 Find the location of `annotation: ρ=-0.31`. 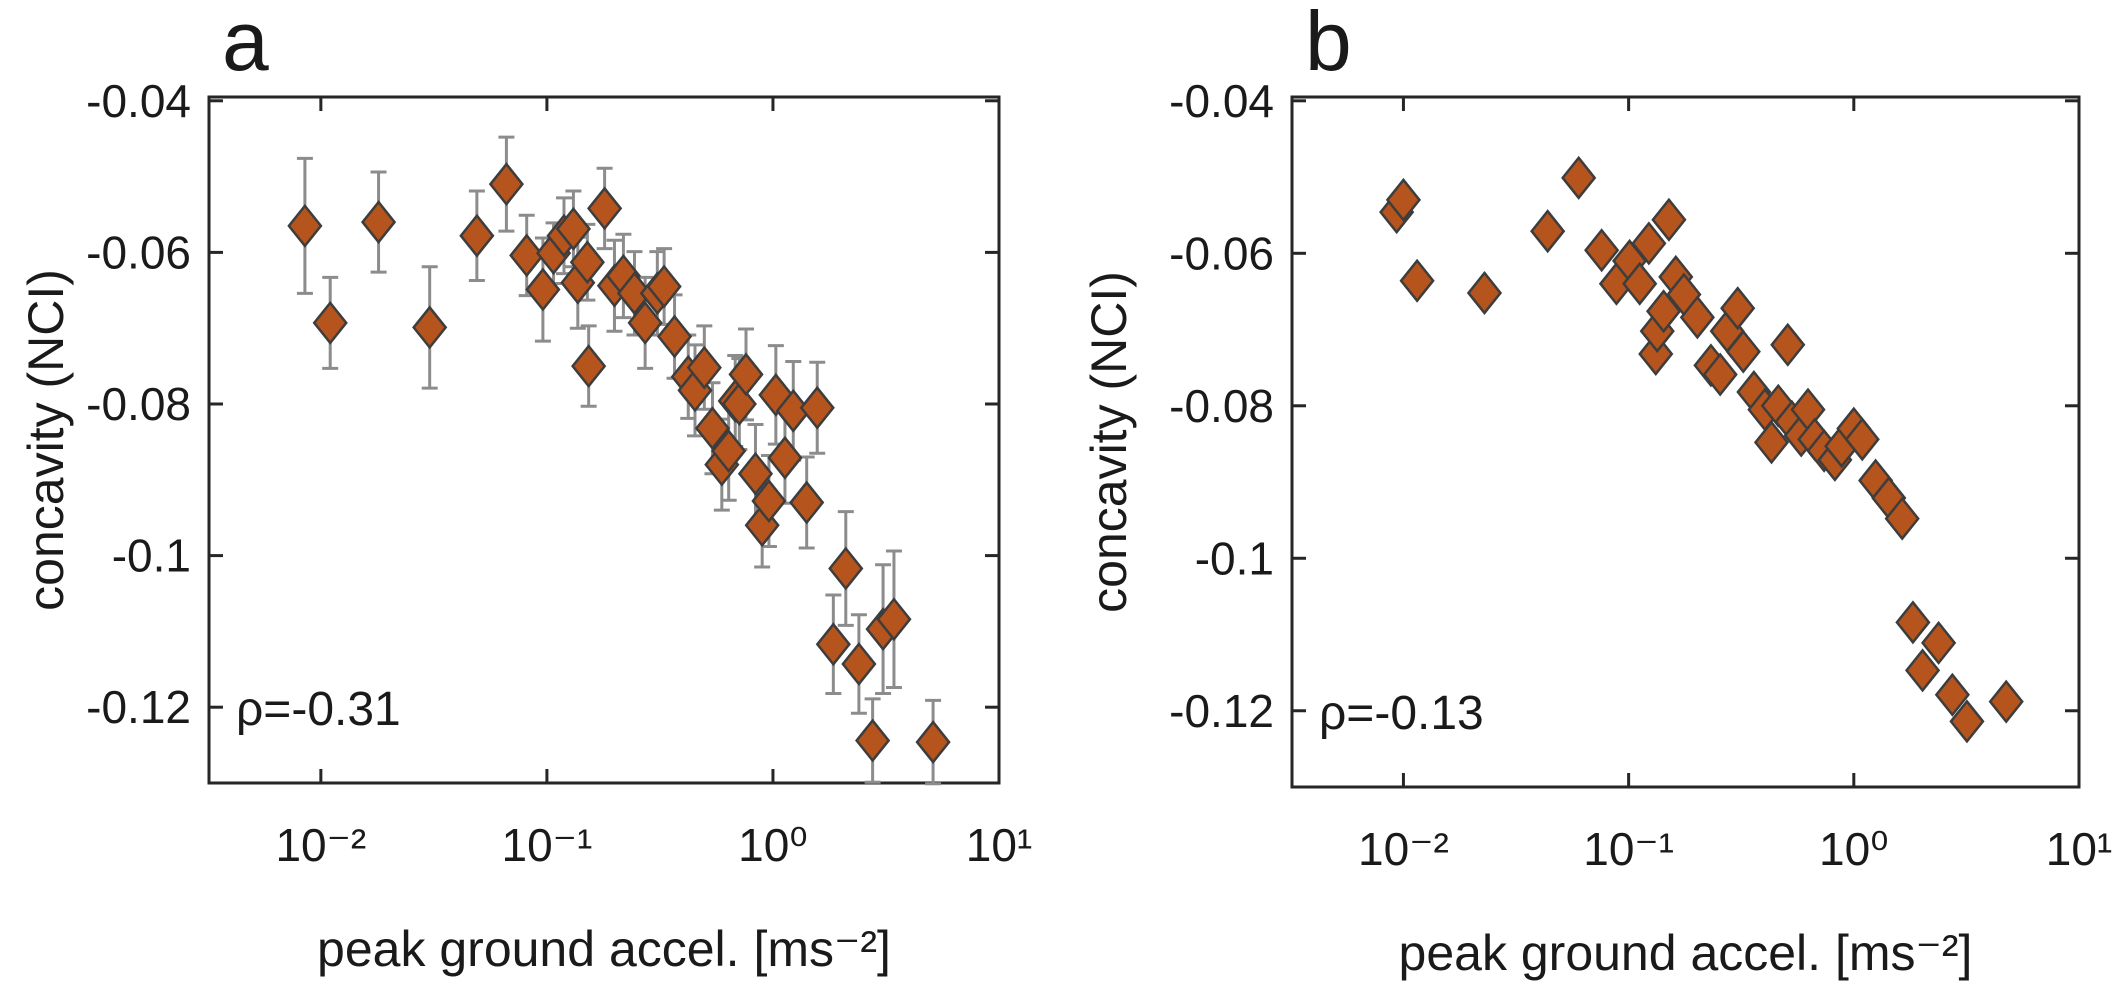

annotation: ρ=-0.31 is located at coordinates (318, 709).